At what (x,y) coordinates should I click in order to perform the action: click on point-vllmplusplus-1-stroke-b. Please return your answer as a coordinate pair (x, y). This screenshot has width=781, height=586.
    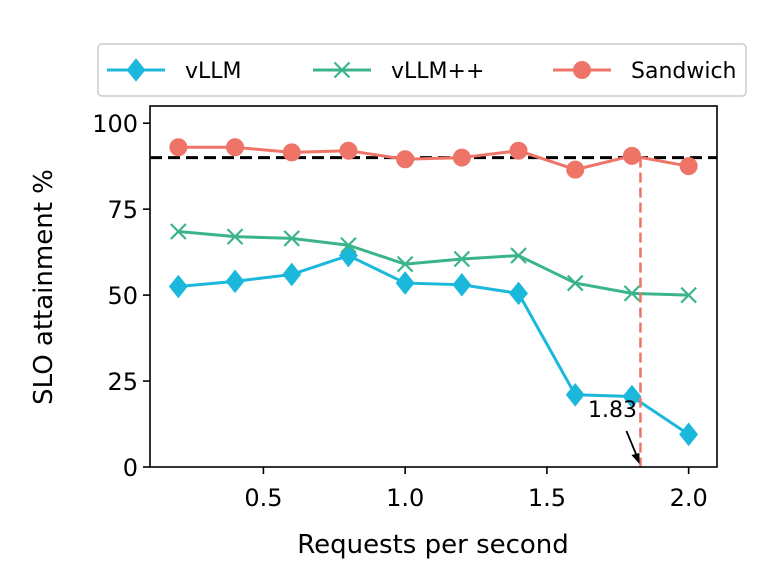
    Looking at the image, I should click on (235, 236).